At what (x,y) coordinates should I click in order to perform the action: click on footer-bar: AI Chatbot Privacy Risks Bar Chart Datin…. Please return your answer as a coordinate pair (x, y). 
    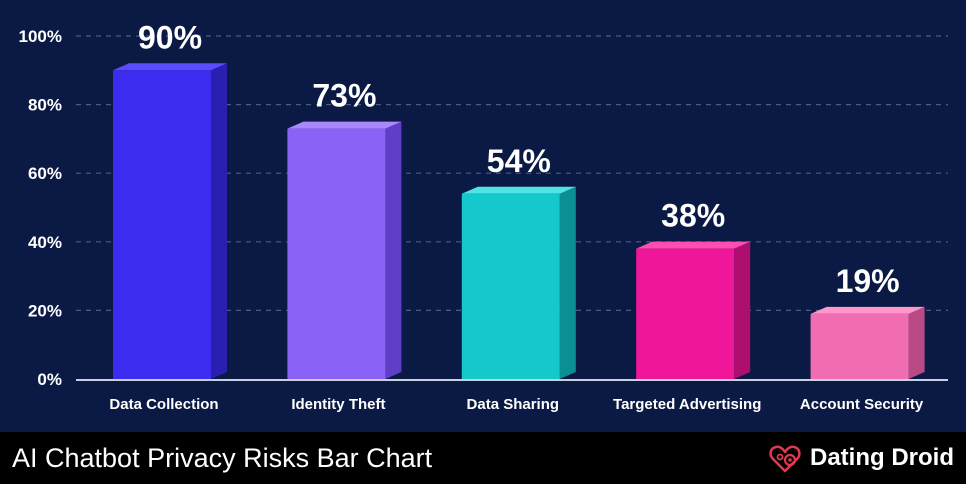
    Looking at the image, I should click on (483, 458).